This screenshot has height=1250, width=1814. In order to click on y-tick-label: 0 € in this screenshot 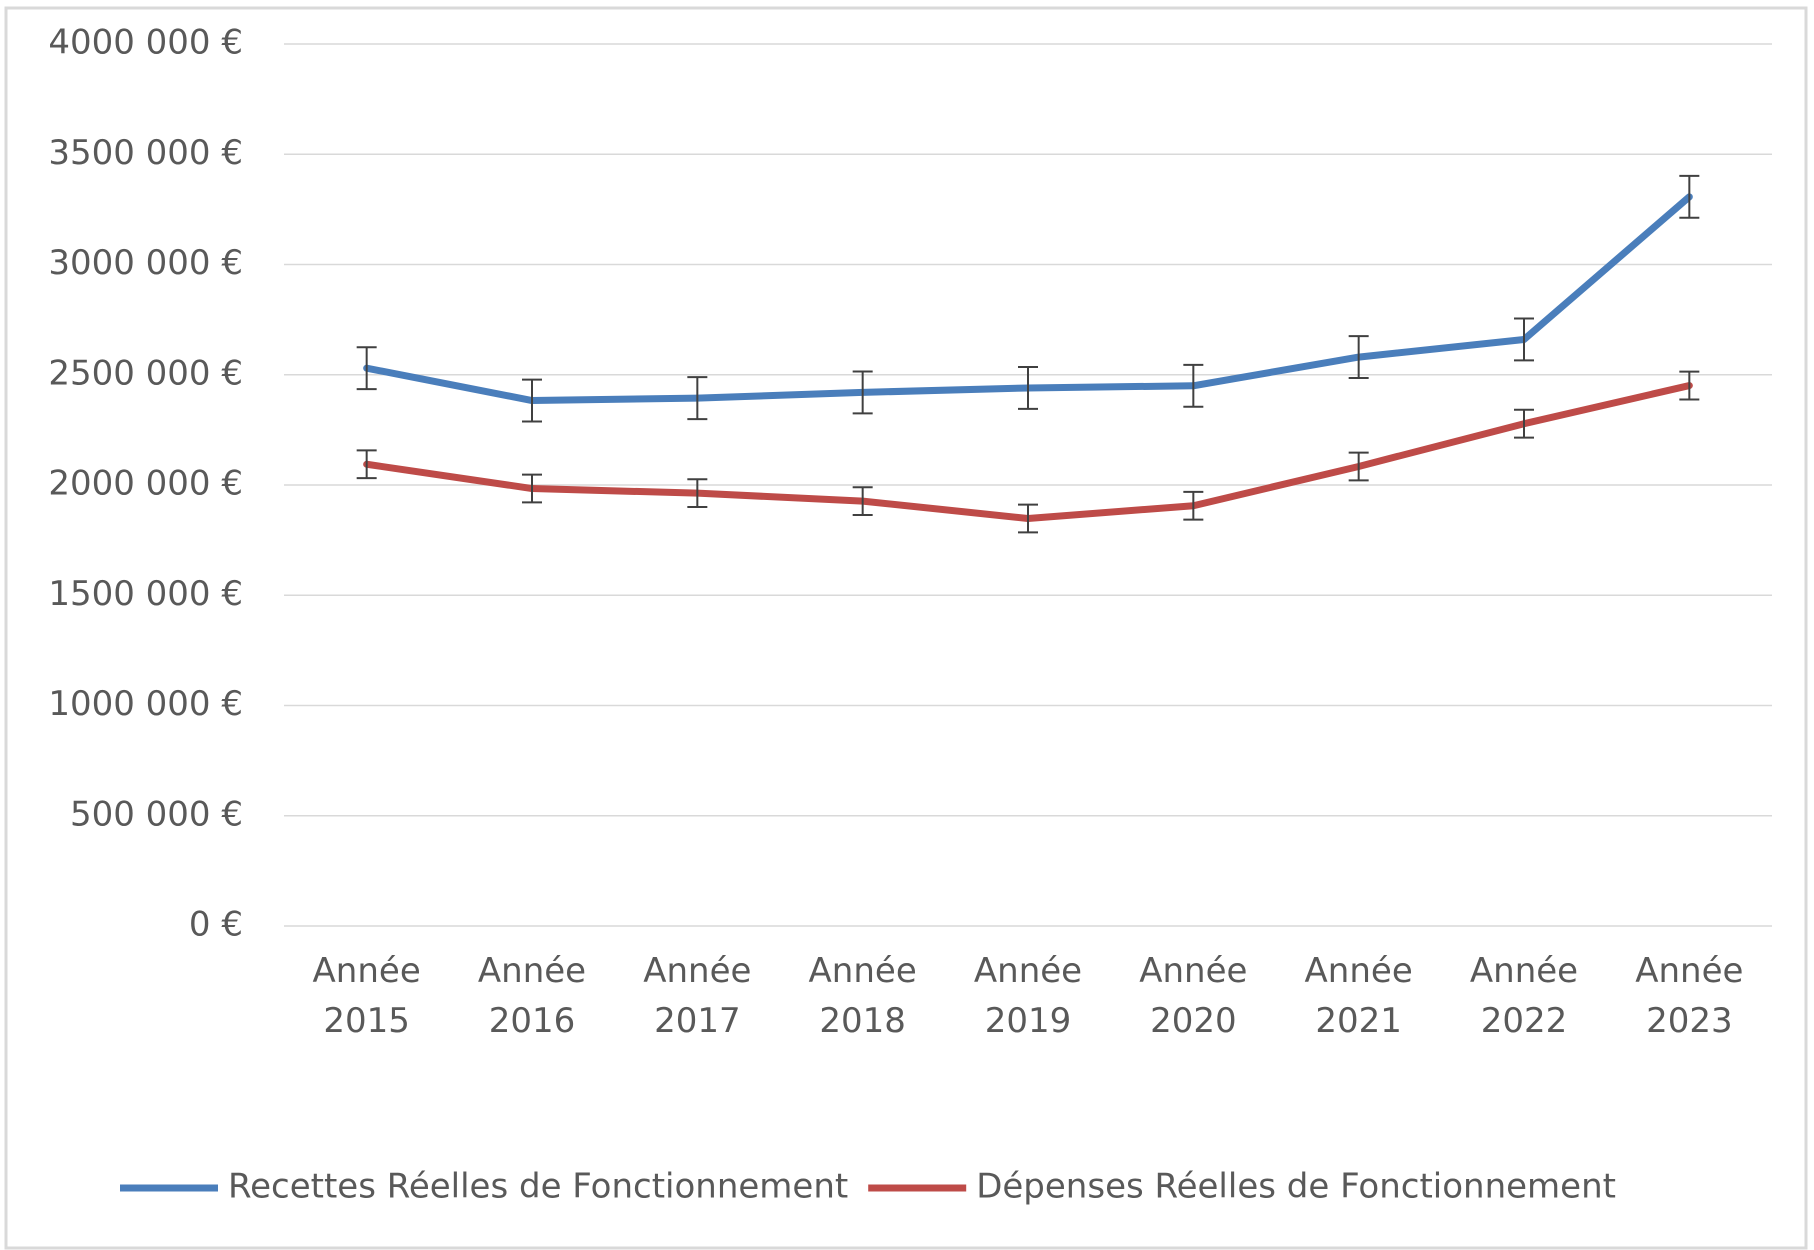, I will do `click(216, 925)`.